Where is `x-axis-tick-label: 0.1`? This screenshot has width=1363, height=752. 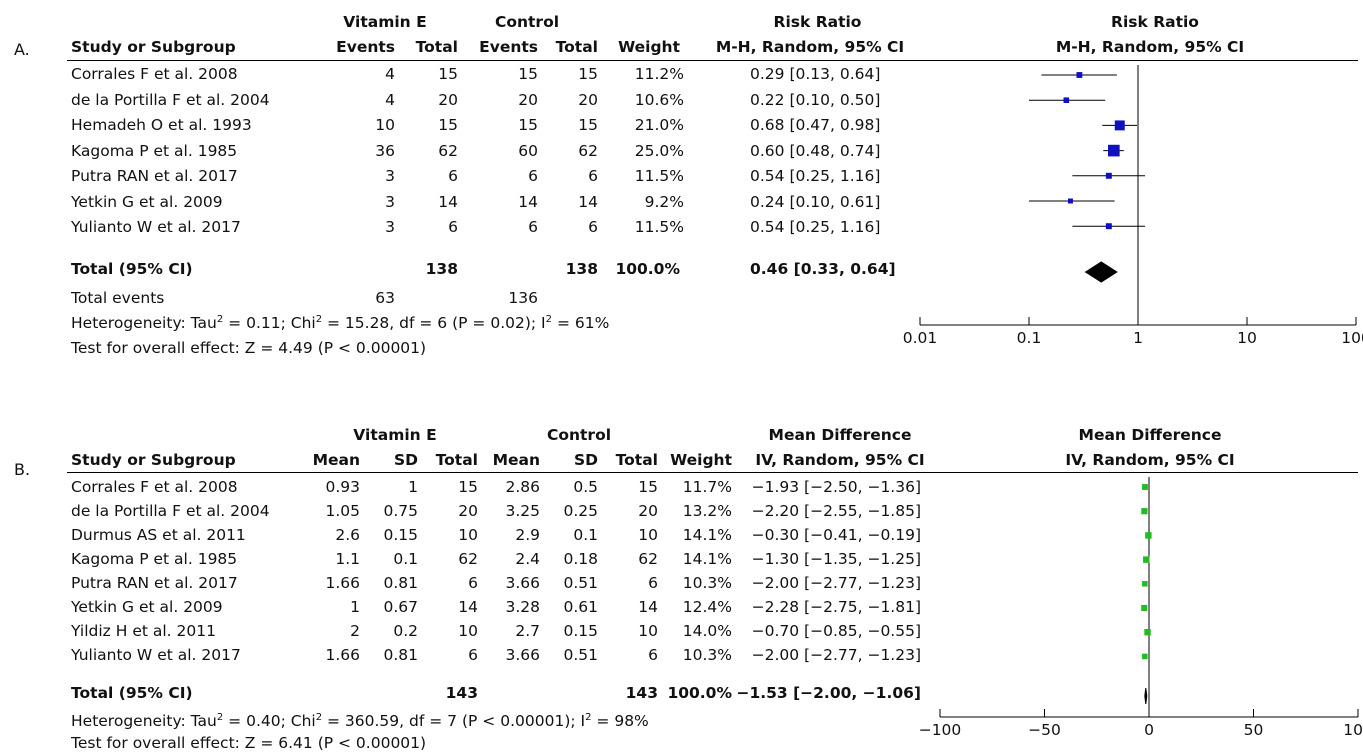 x-axis-tick-label: 0.1 is located at coordinates (1029, 338).